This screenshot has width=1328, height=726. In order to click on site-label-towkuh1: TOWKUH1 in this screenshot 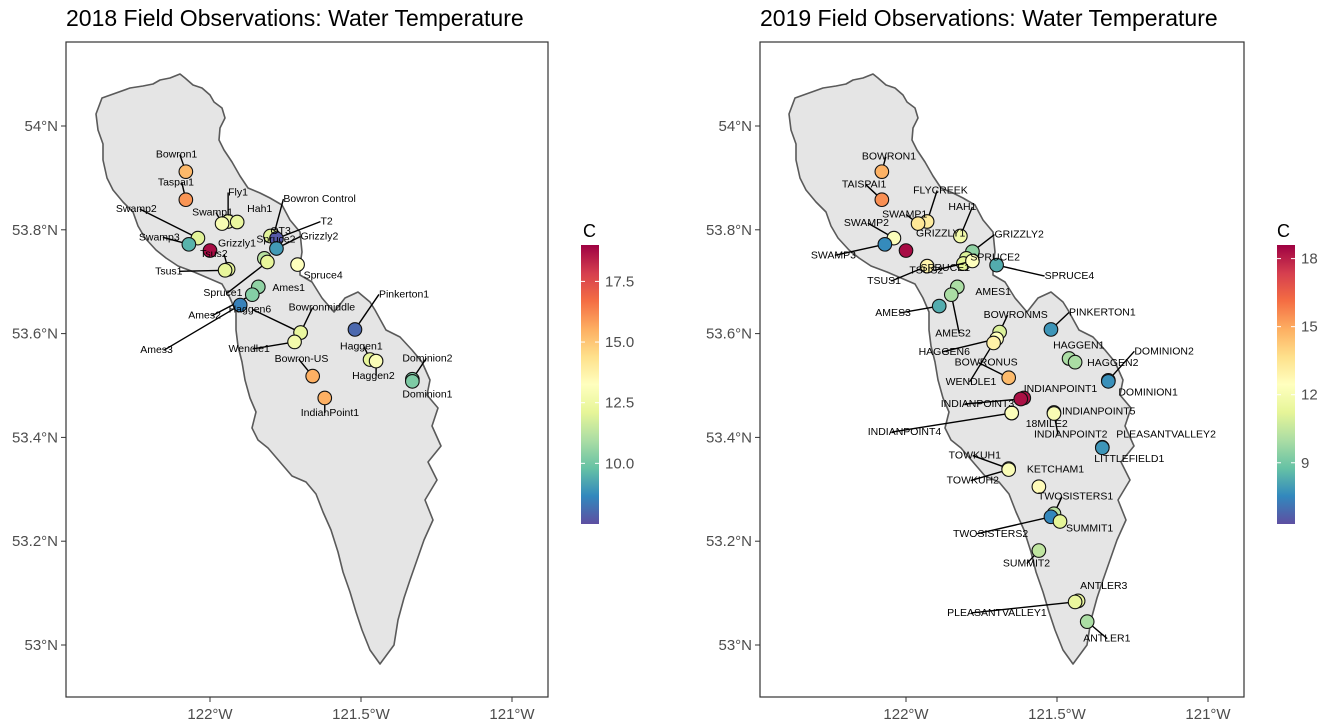, I will do `click(975, 456)`.